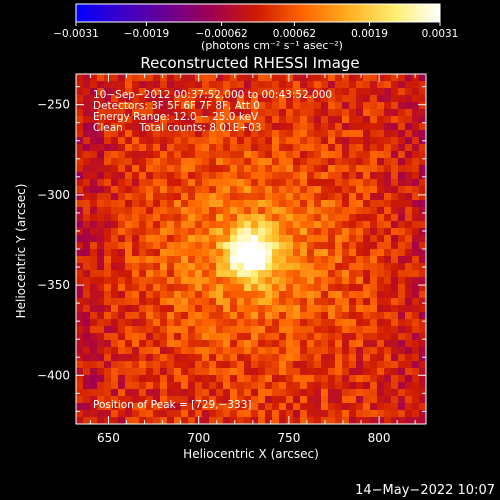  I want to click on x-axis-label: Heliocentric X (arcsec), so click(251, 454).